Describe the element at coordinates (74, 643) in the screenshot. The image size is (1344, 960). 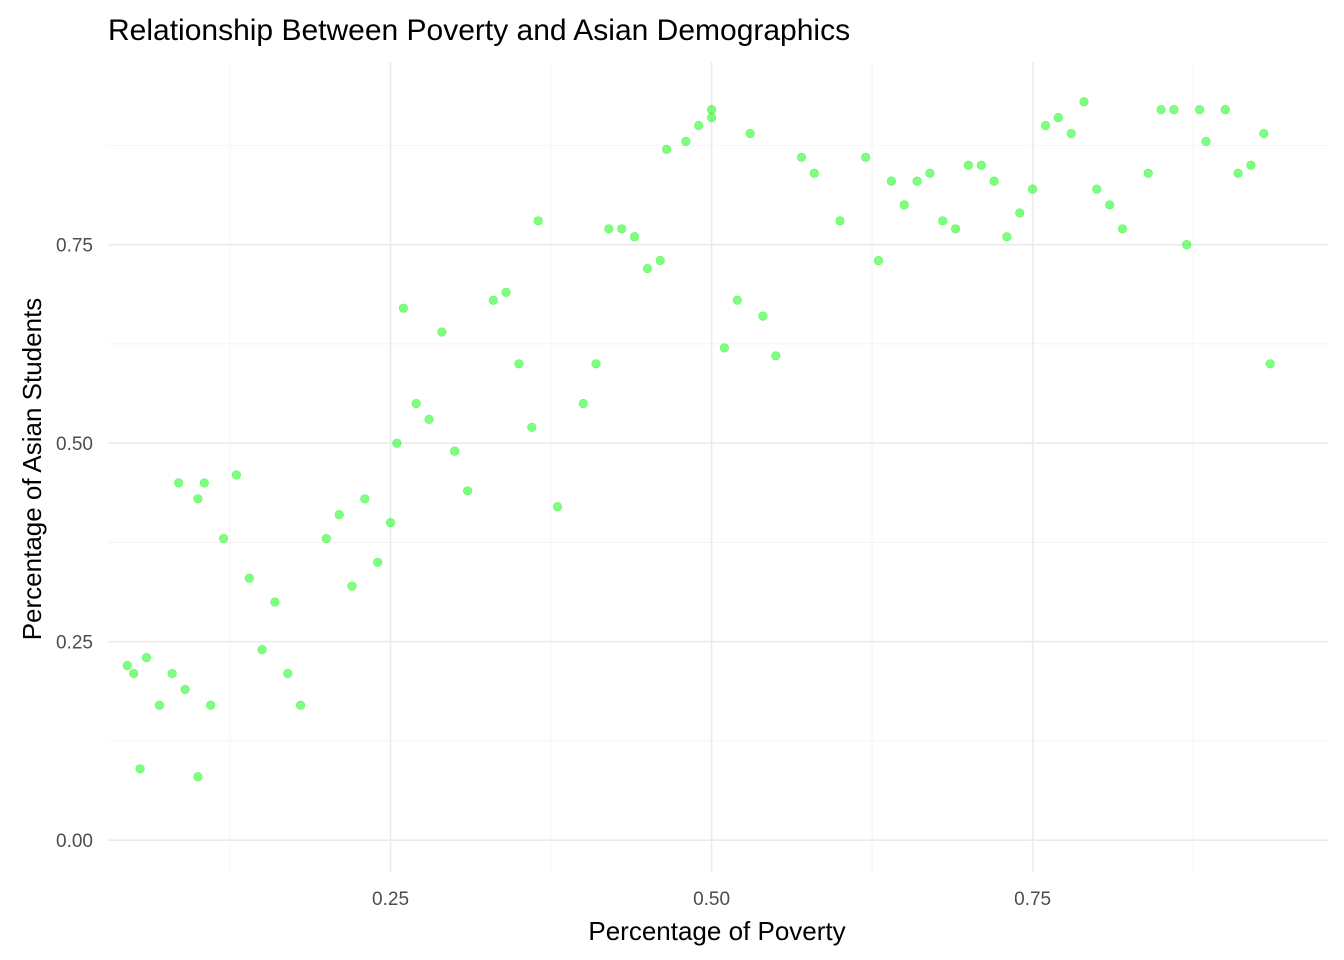
I see `y-tick-label: 0.25` at that location.